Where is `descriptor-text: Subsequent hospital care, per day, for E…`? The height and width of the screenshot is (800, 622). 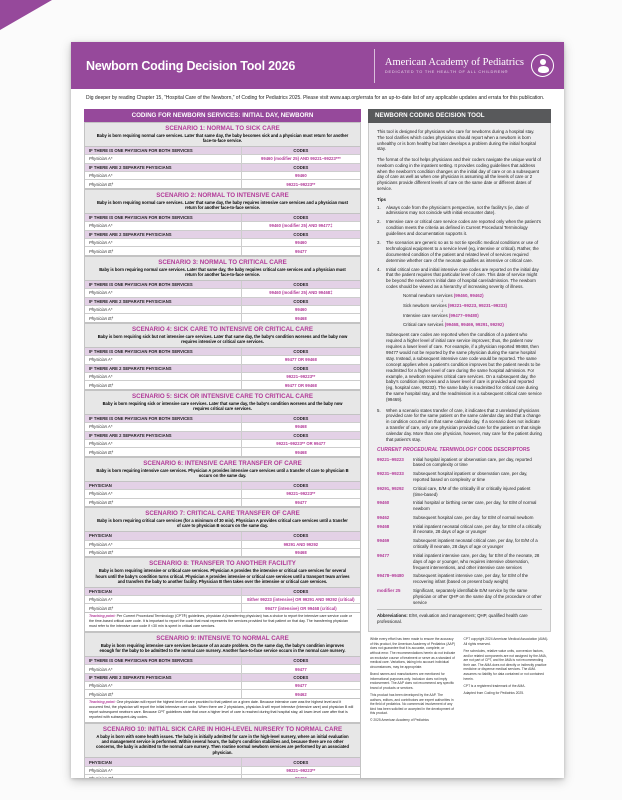
descriptor-text: Subsequent hospital care, per day, for E… is located at coordinates (473, 517).